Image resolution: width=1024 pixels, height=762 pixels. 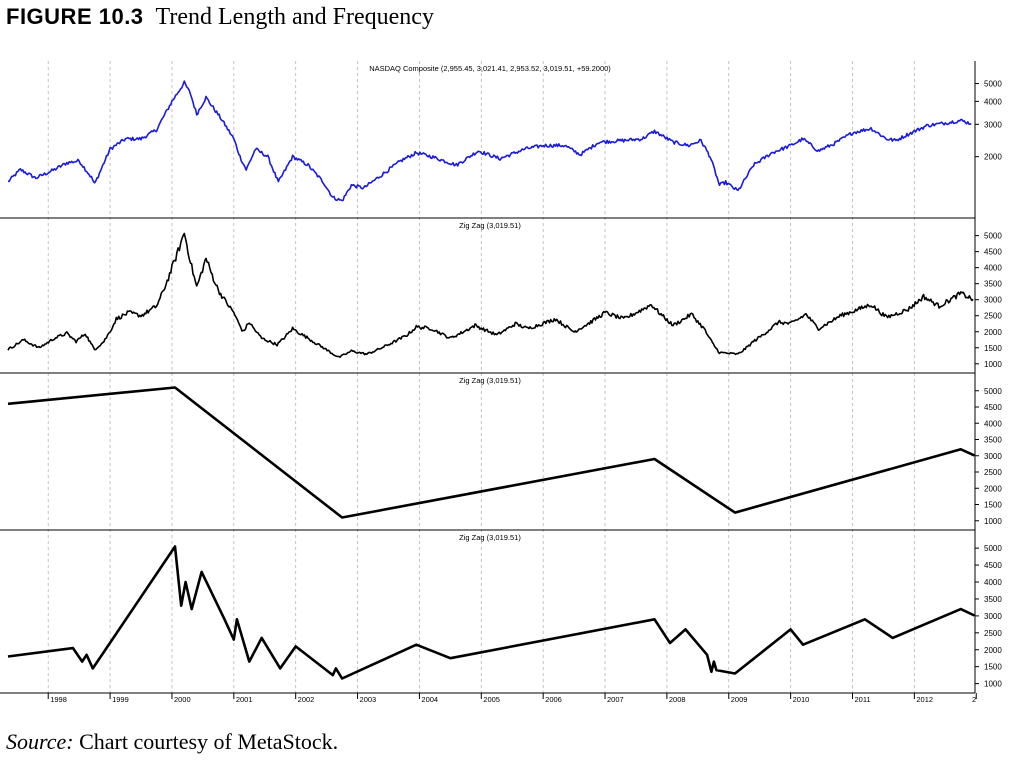 I want to click on caption-source-label: Source:, so click(x=40, y=741).